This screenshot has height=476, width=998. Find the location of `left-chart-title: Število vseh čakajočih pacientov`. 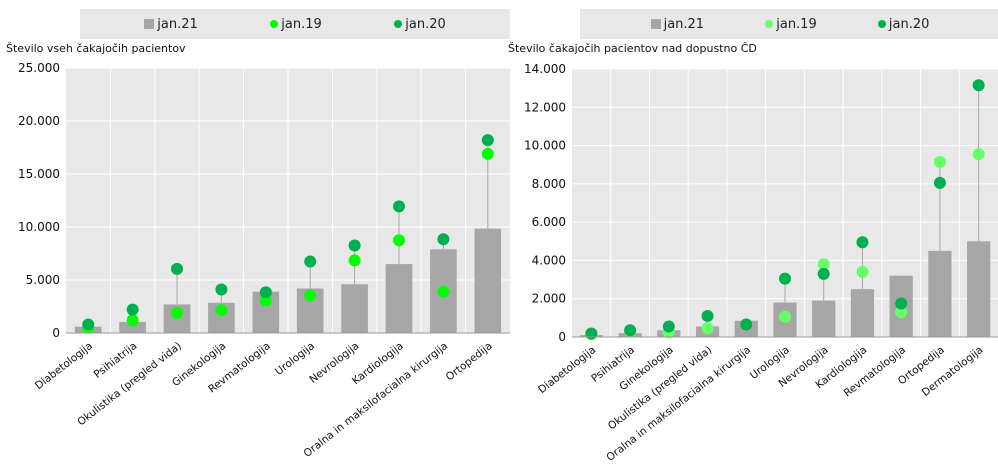

left-chart-title: Število vseh čakajočih pacientov is located at coordinates (96, 48).